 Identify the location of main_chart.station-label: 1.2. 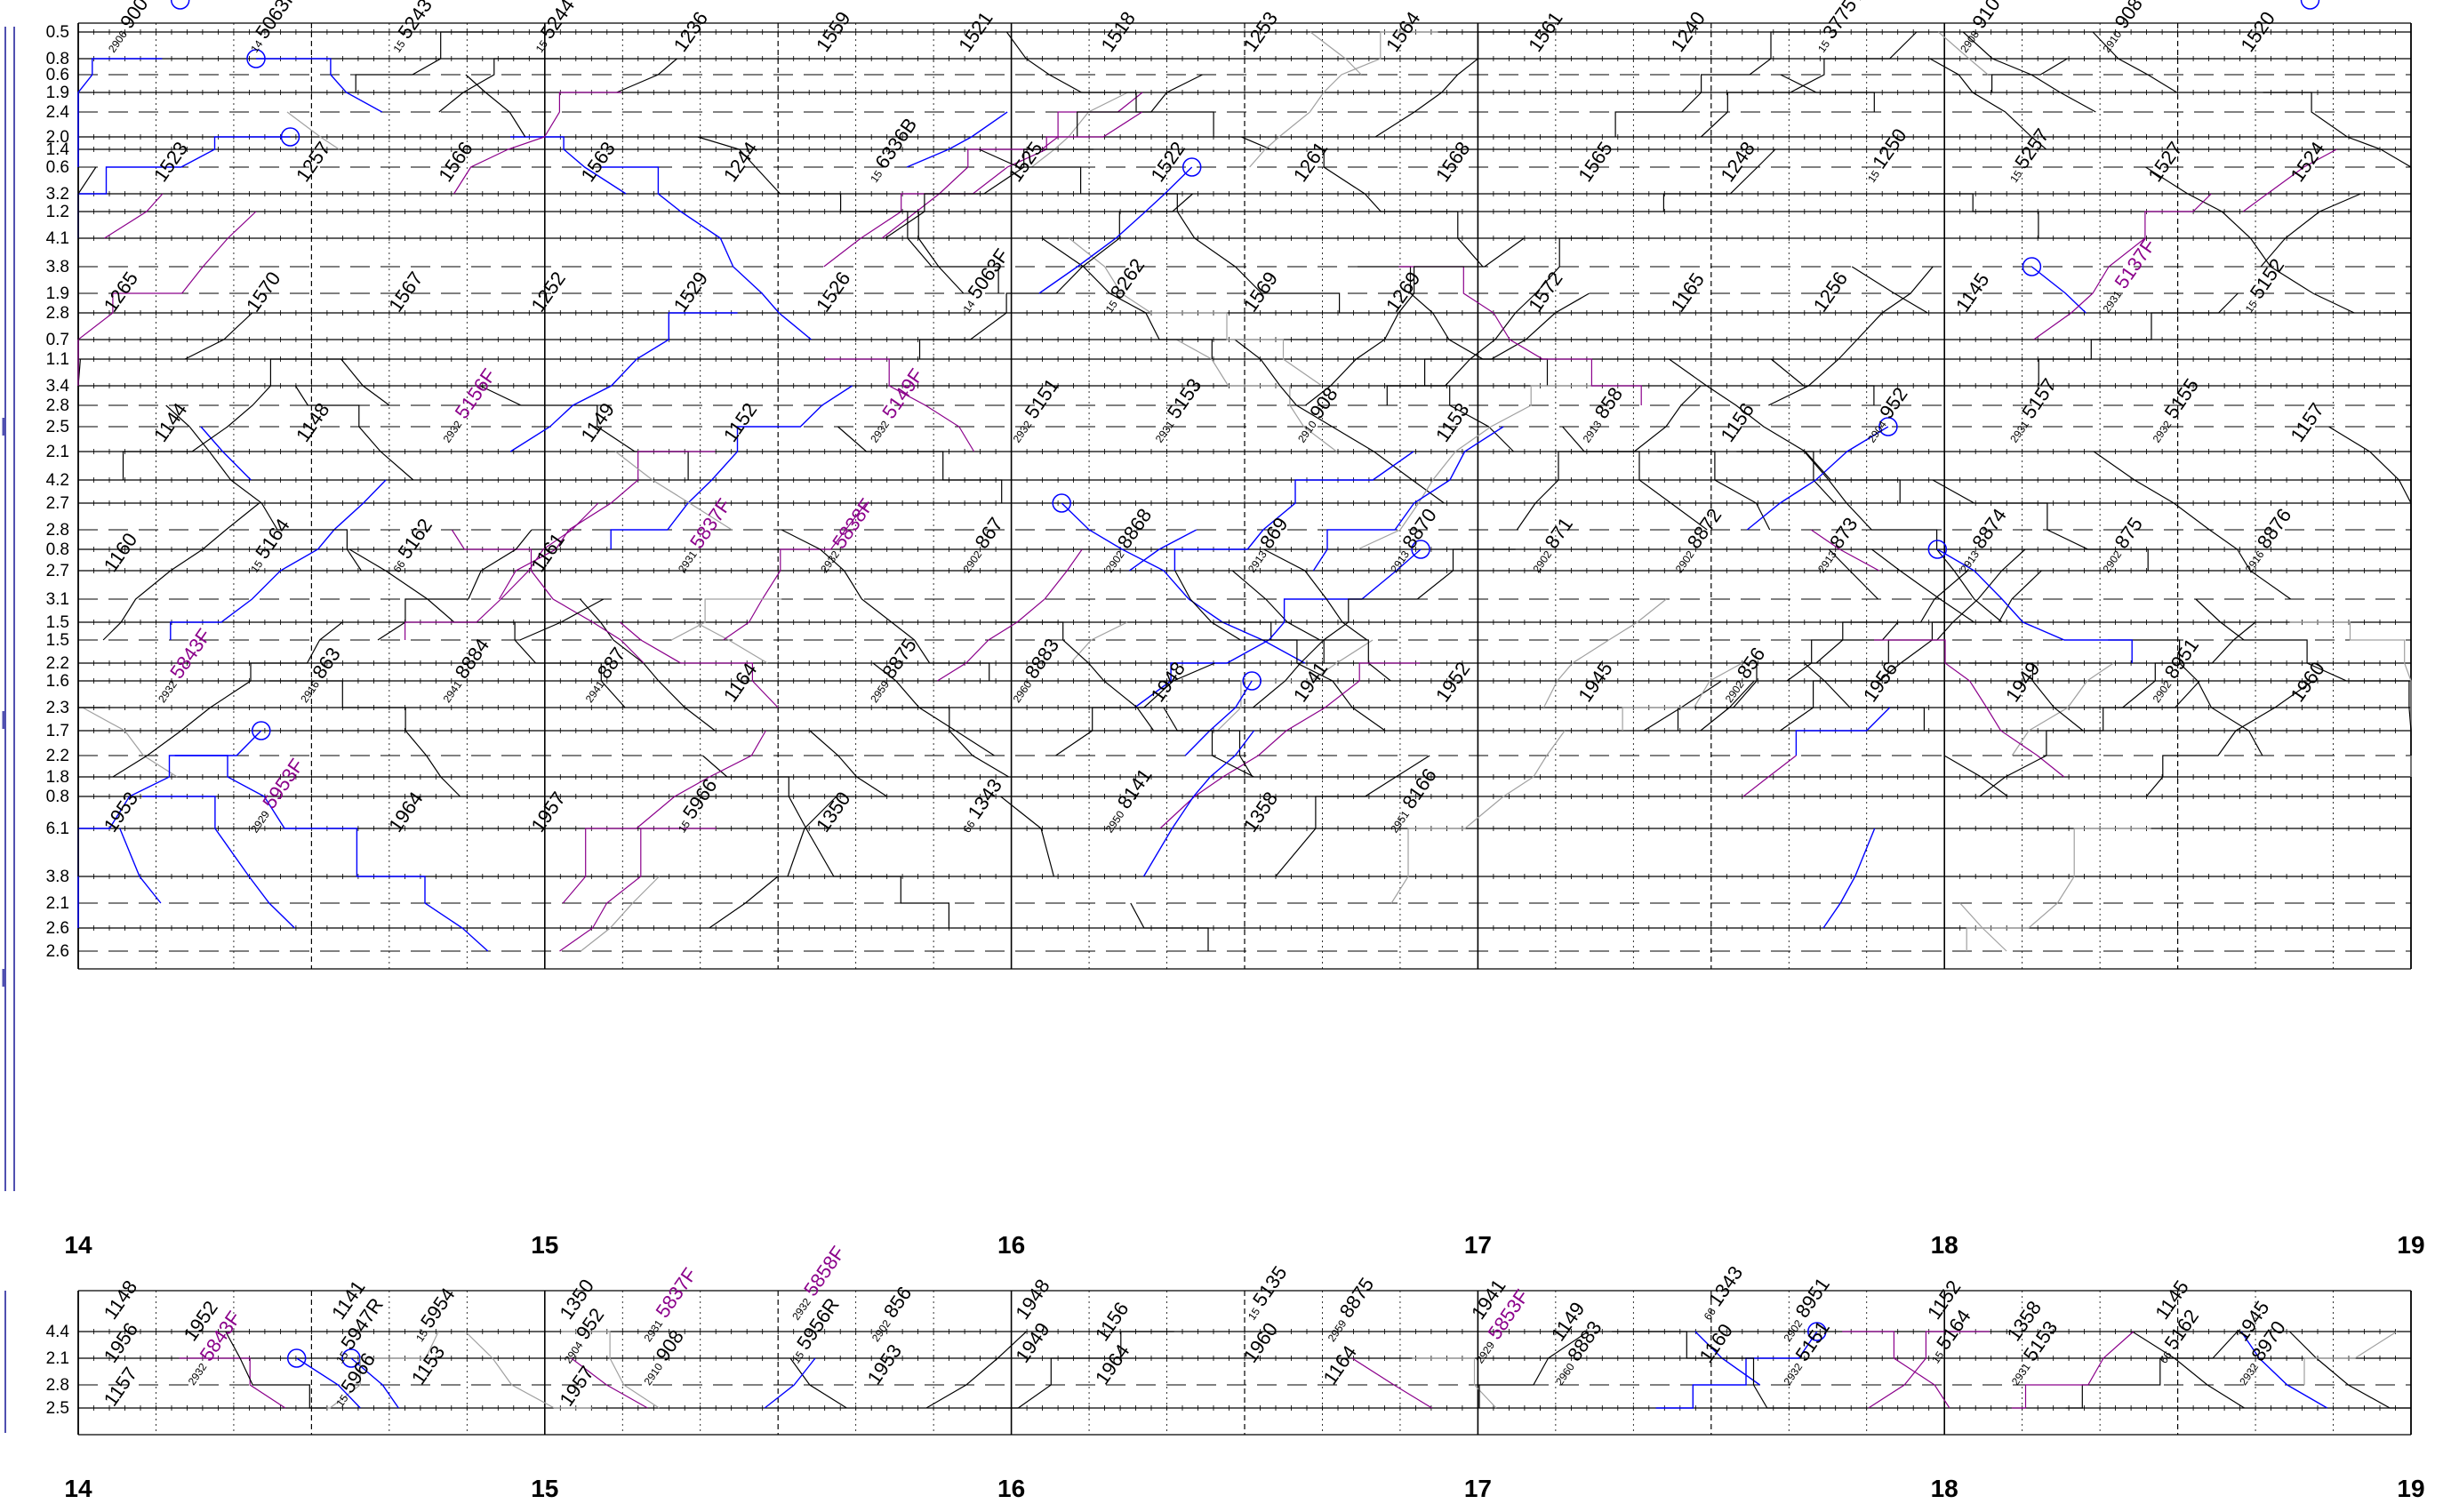
(57, 212).